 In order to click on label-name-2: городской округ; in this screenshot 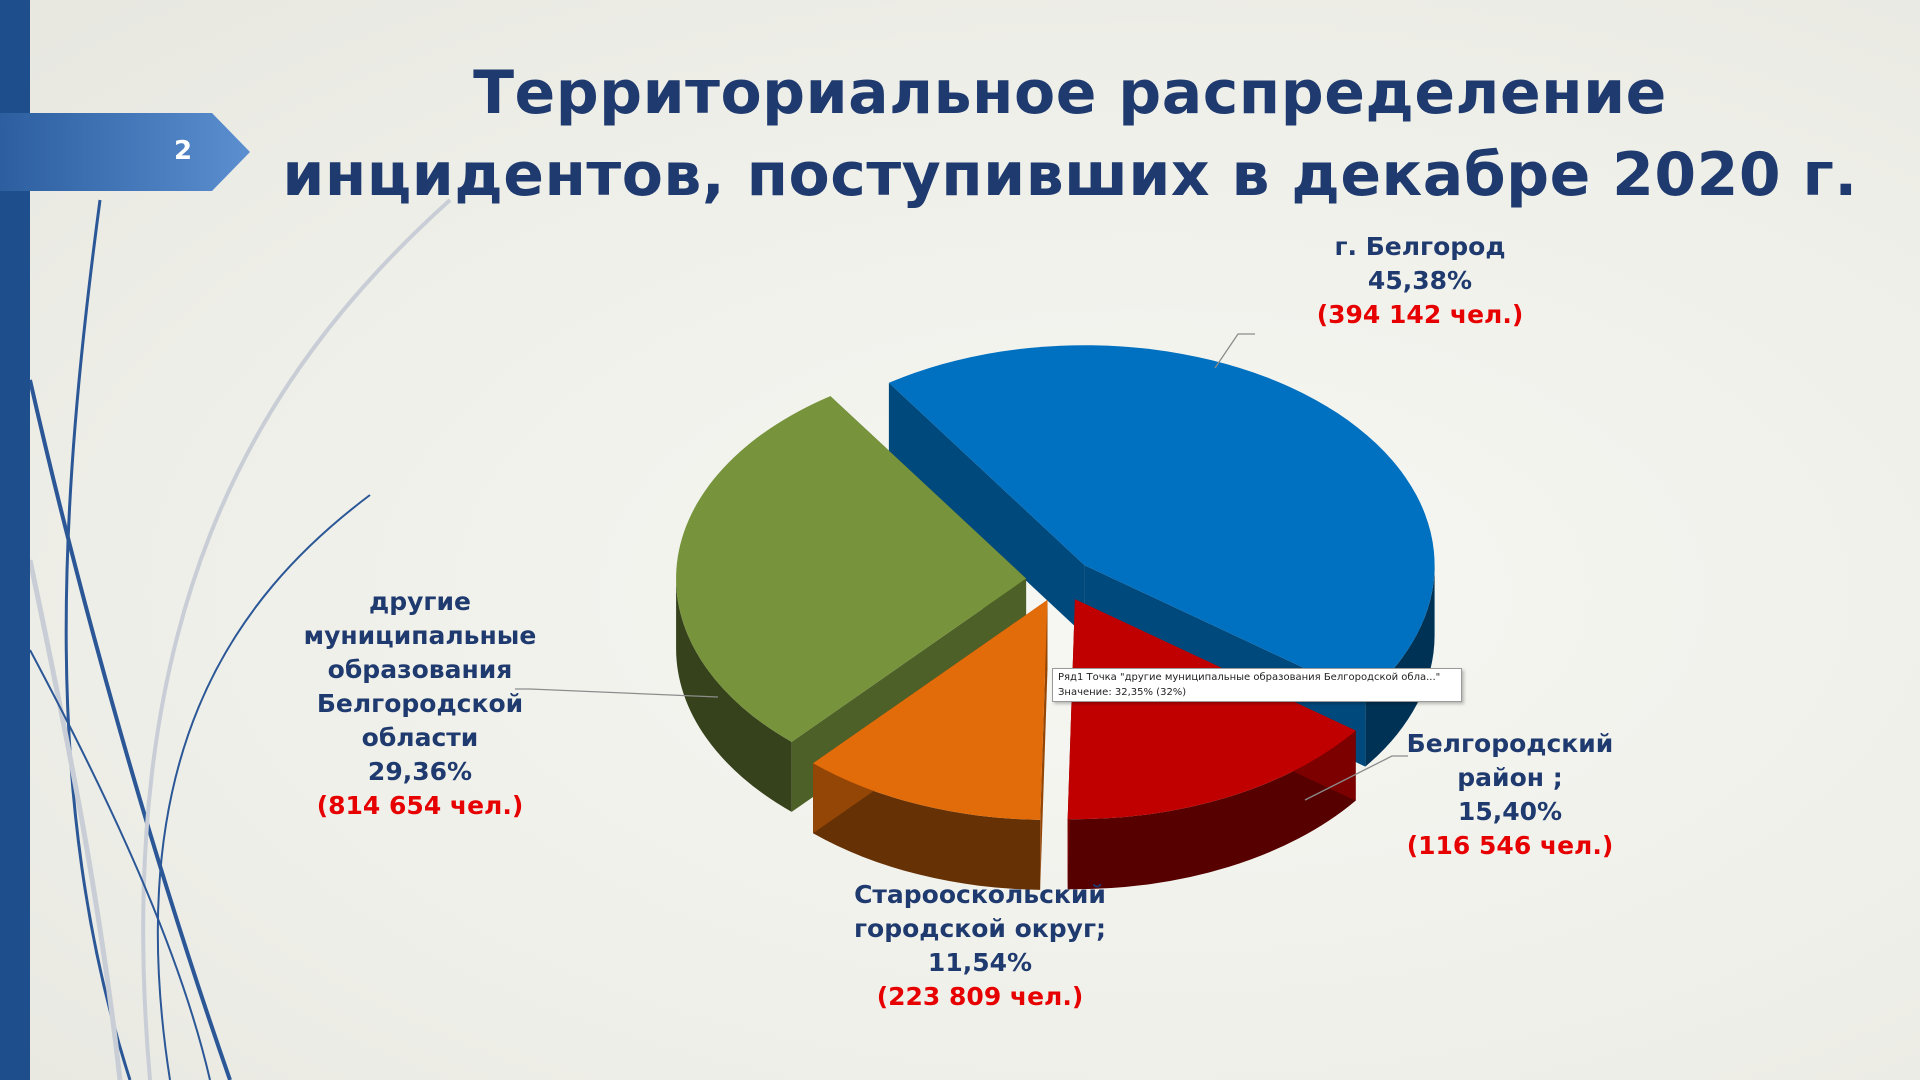, I will do `click(980, 928)`.